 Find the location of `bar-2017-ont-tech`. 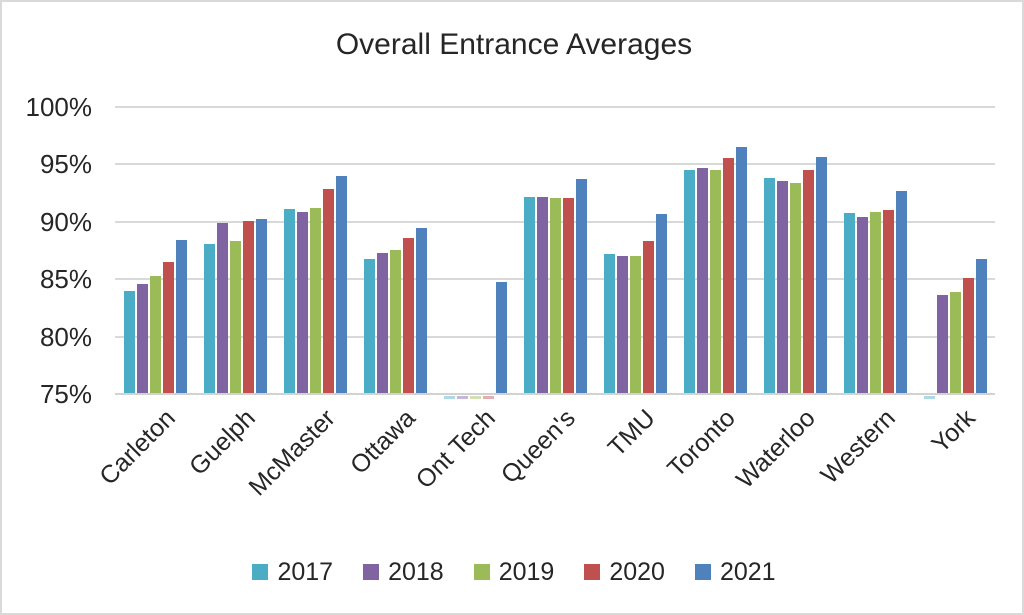

bar-2017-ont-tech is located at coordinates (450, 397).